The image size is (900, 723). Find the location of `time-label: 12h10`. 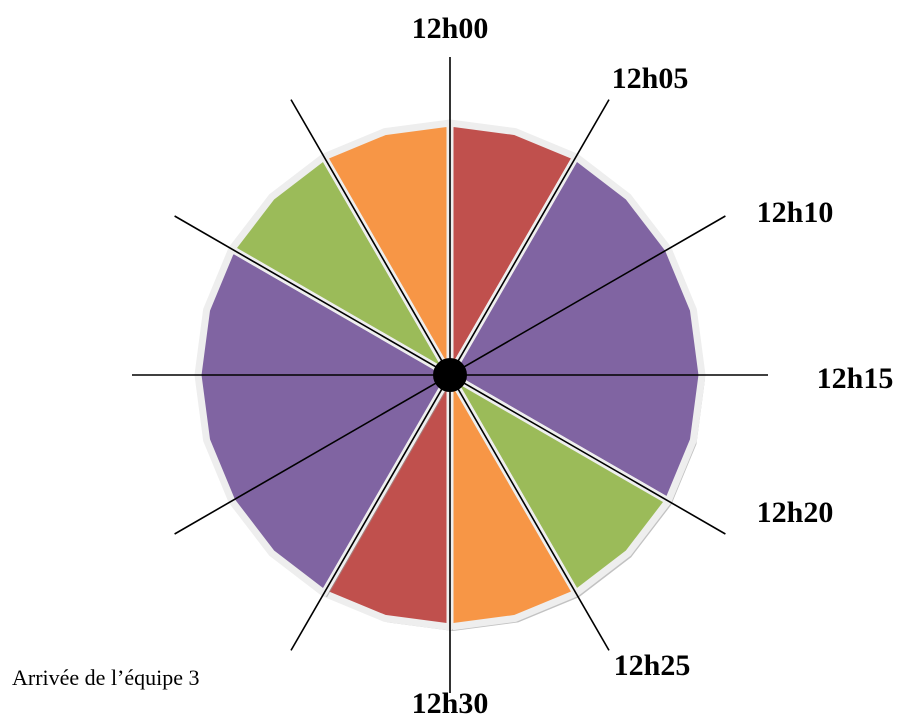

time-label: 12h10 is located at coordinates (795, 212).